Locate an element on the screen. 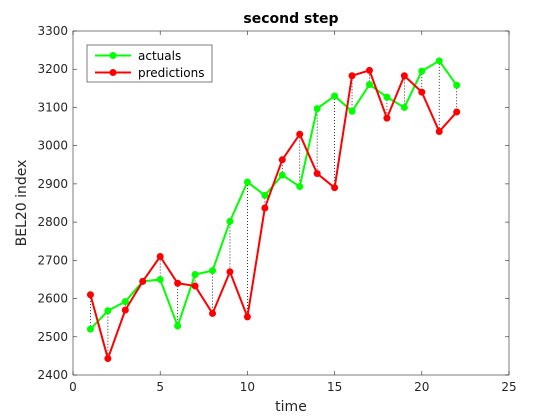 The width and height of the screenshot is (560, 420). y-tick-label: 3200 is located at coordinates (52, 69).